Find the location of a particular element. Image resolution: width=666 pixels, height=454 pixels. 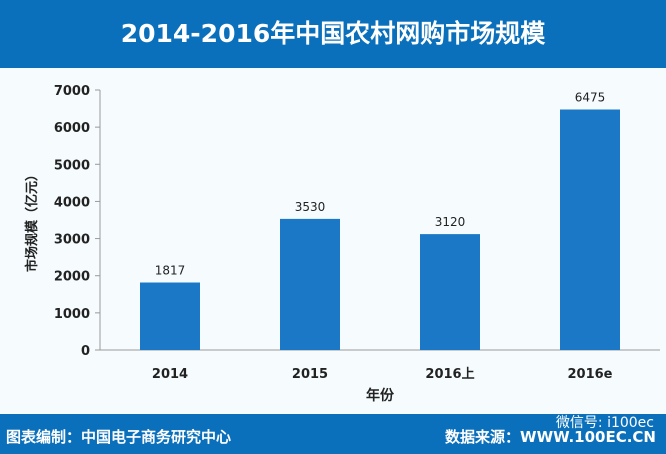

y-tick-label: 0 is located at coordinates (85, 351).